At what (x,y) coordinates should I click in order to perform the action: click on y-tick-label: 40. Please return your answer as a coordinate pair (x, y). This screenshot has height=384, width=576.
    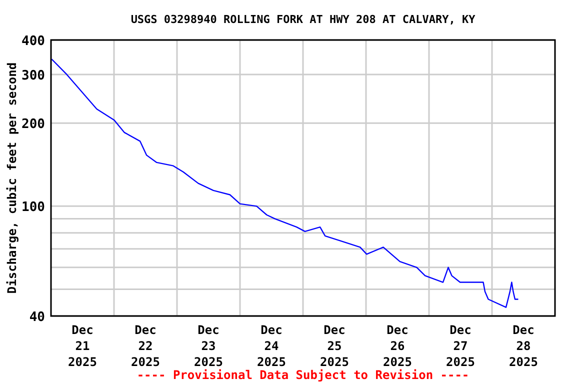
    Looking at the image, I should click on (37, 317).